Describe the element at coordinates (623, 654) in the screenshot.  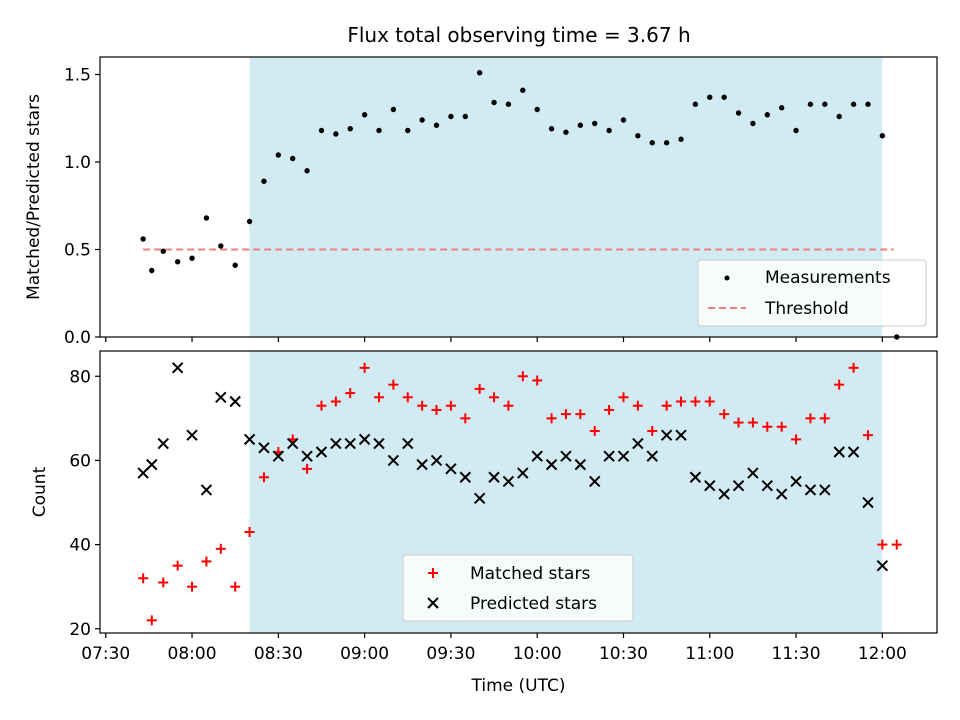
I see `x-tick-label: 10:30` at that location.